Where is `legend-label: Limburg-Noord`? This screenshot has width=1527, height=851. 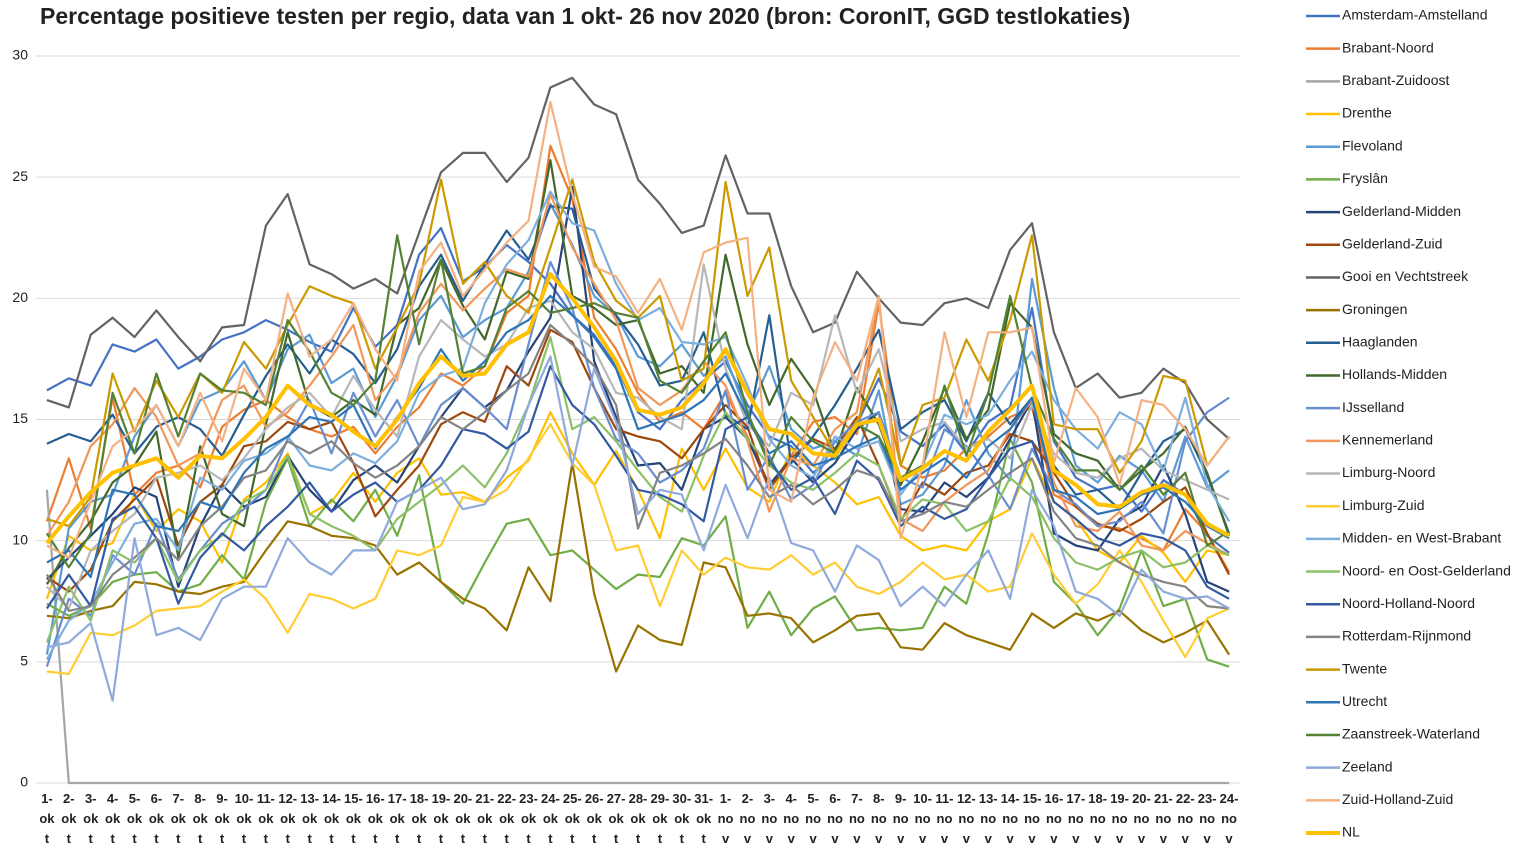
legend-label: Limburg-Noord is located at coordinates (1388, 472).